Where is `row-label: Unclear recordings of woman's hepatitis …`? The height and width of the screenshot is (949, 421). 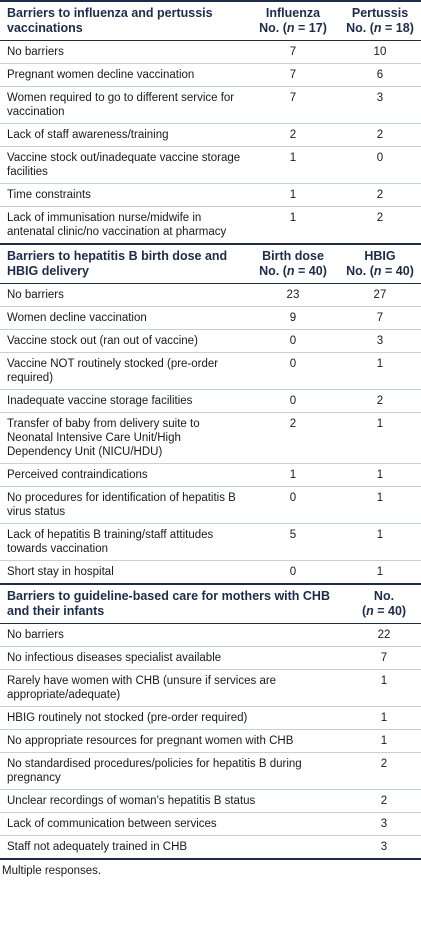
row-label: Unclear recordings of woman's hepatitis … is located at coordinates (131, 801).